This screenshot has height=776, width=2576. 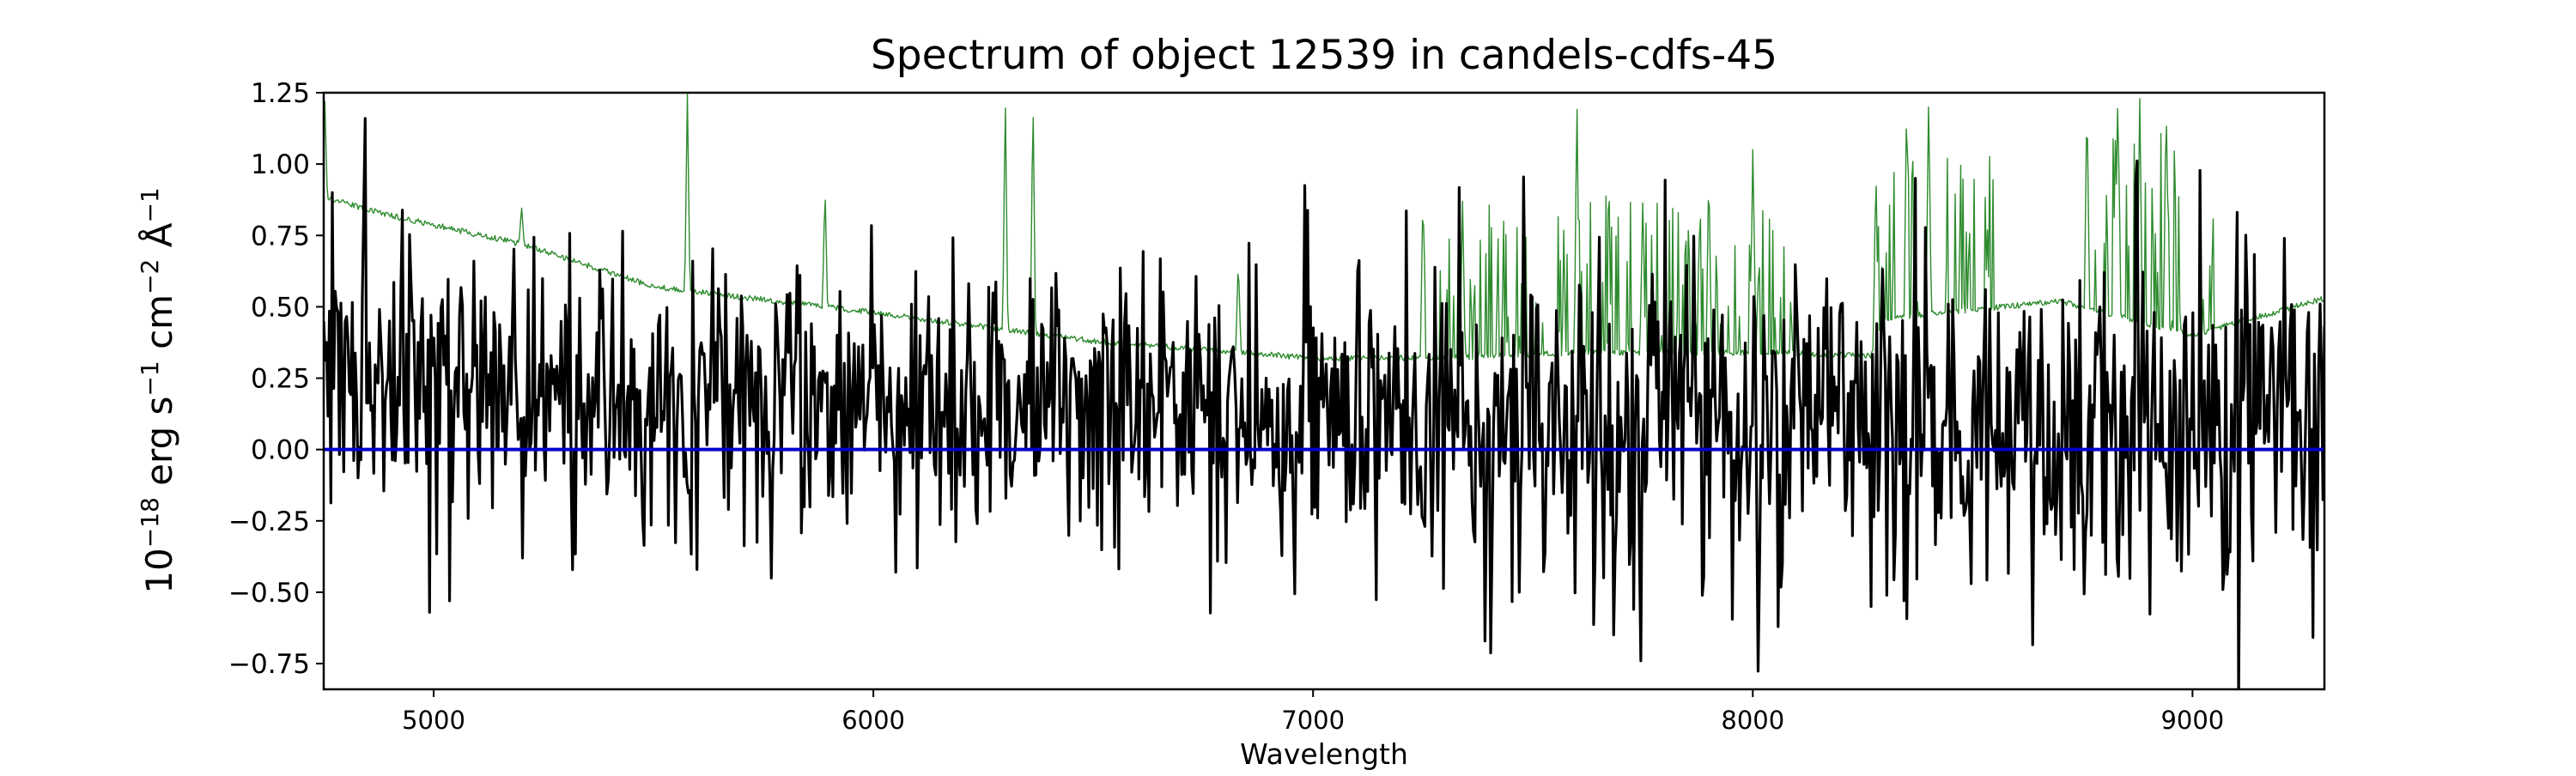 What do you see at coordinates (1313, 720) in the screenshot?
I see `x-tick-label: 7000` at bounding box center [1313, 720].